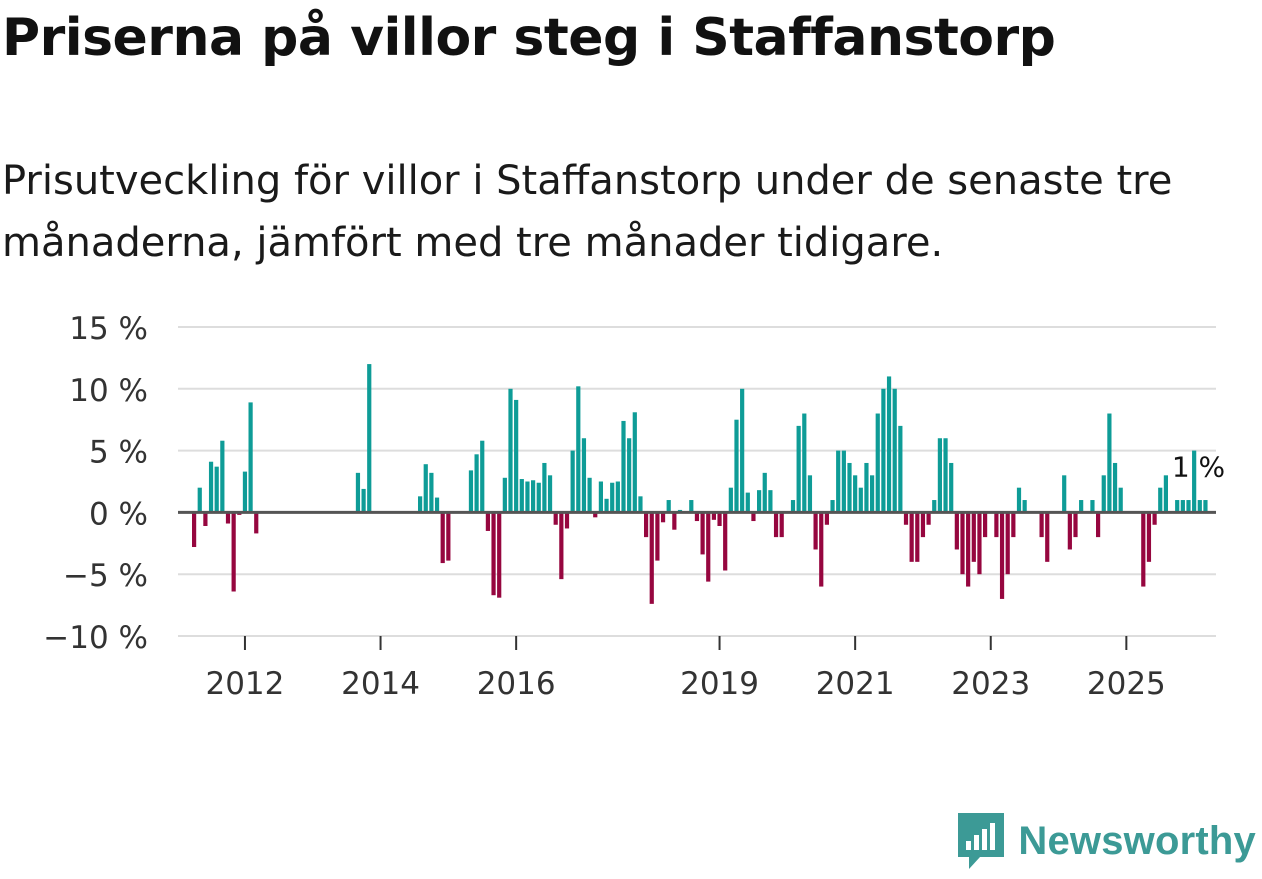  Describe the element at coordinates (118, 514) in the screenshot. I see `y-tick-label: 0 %` at that location.